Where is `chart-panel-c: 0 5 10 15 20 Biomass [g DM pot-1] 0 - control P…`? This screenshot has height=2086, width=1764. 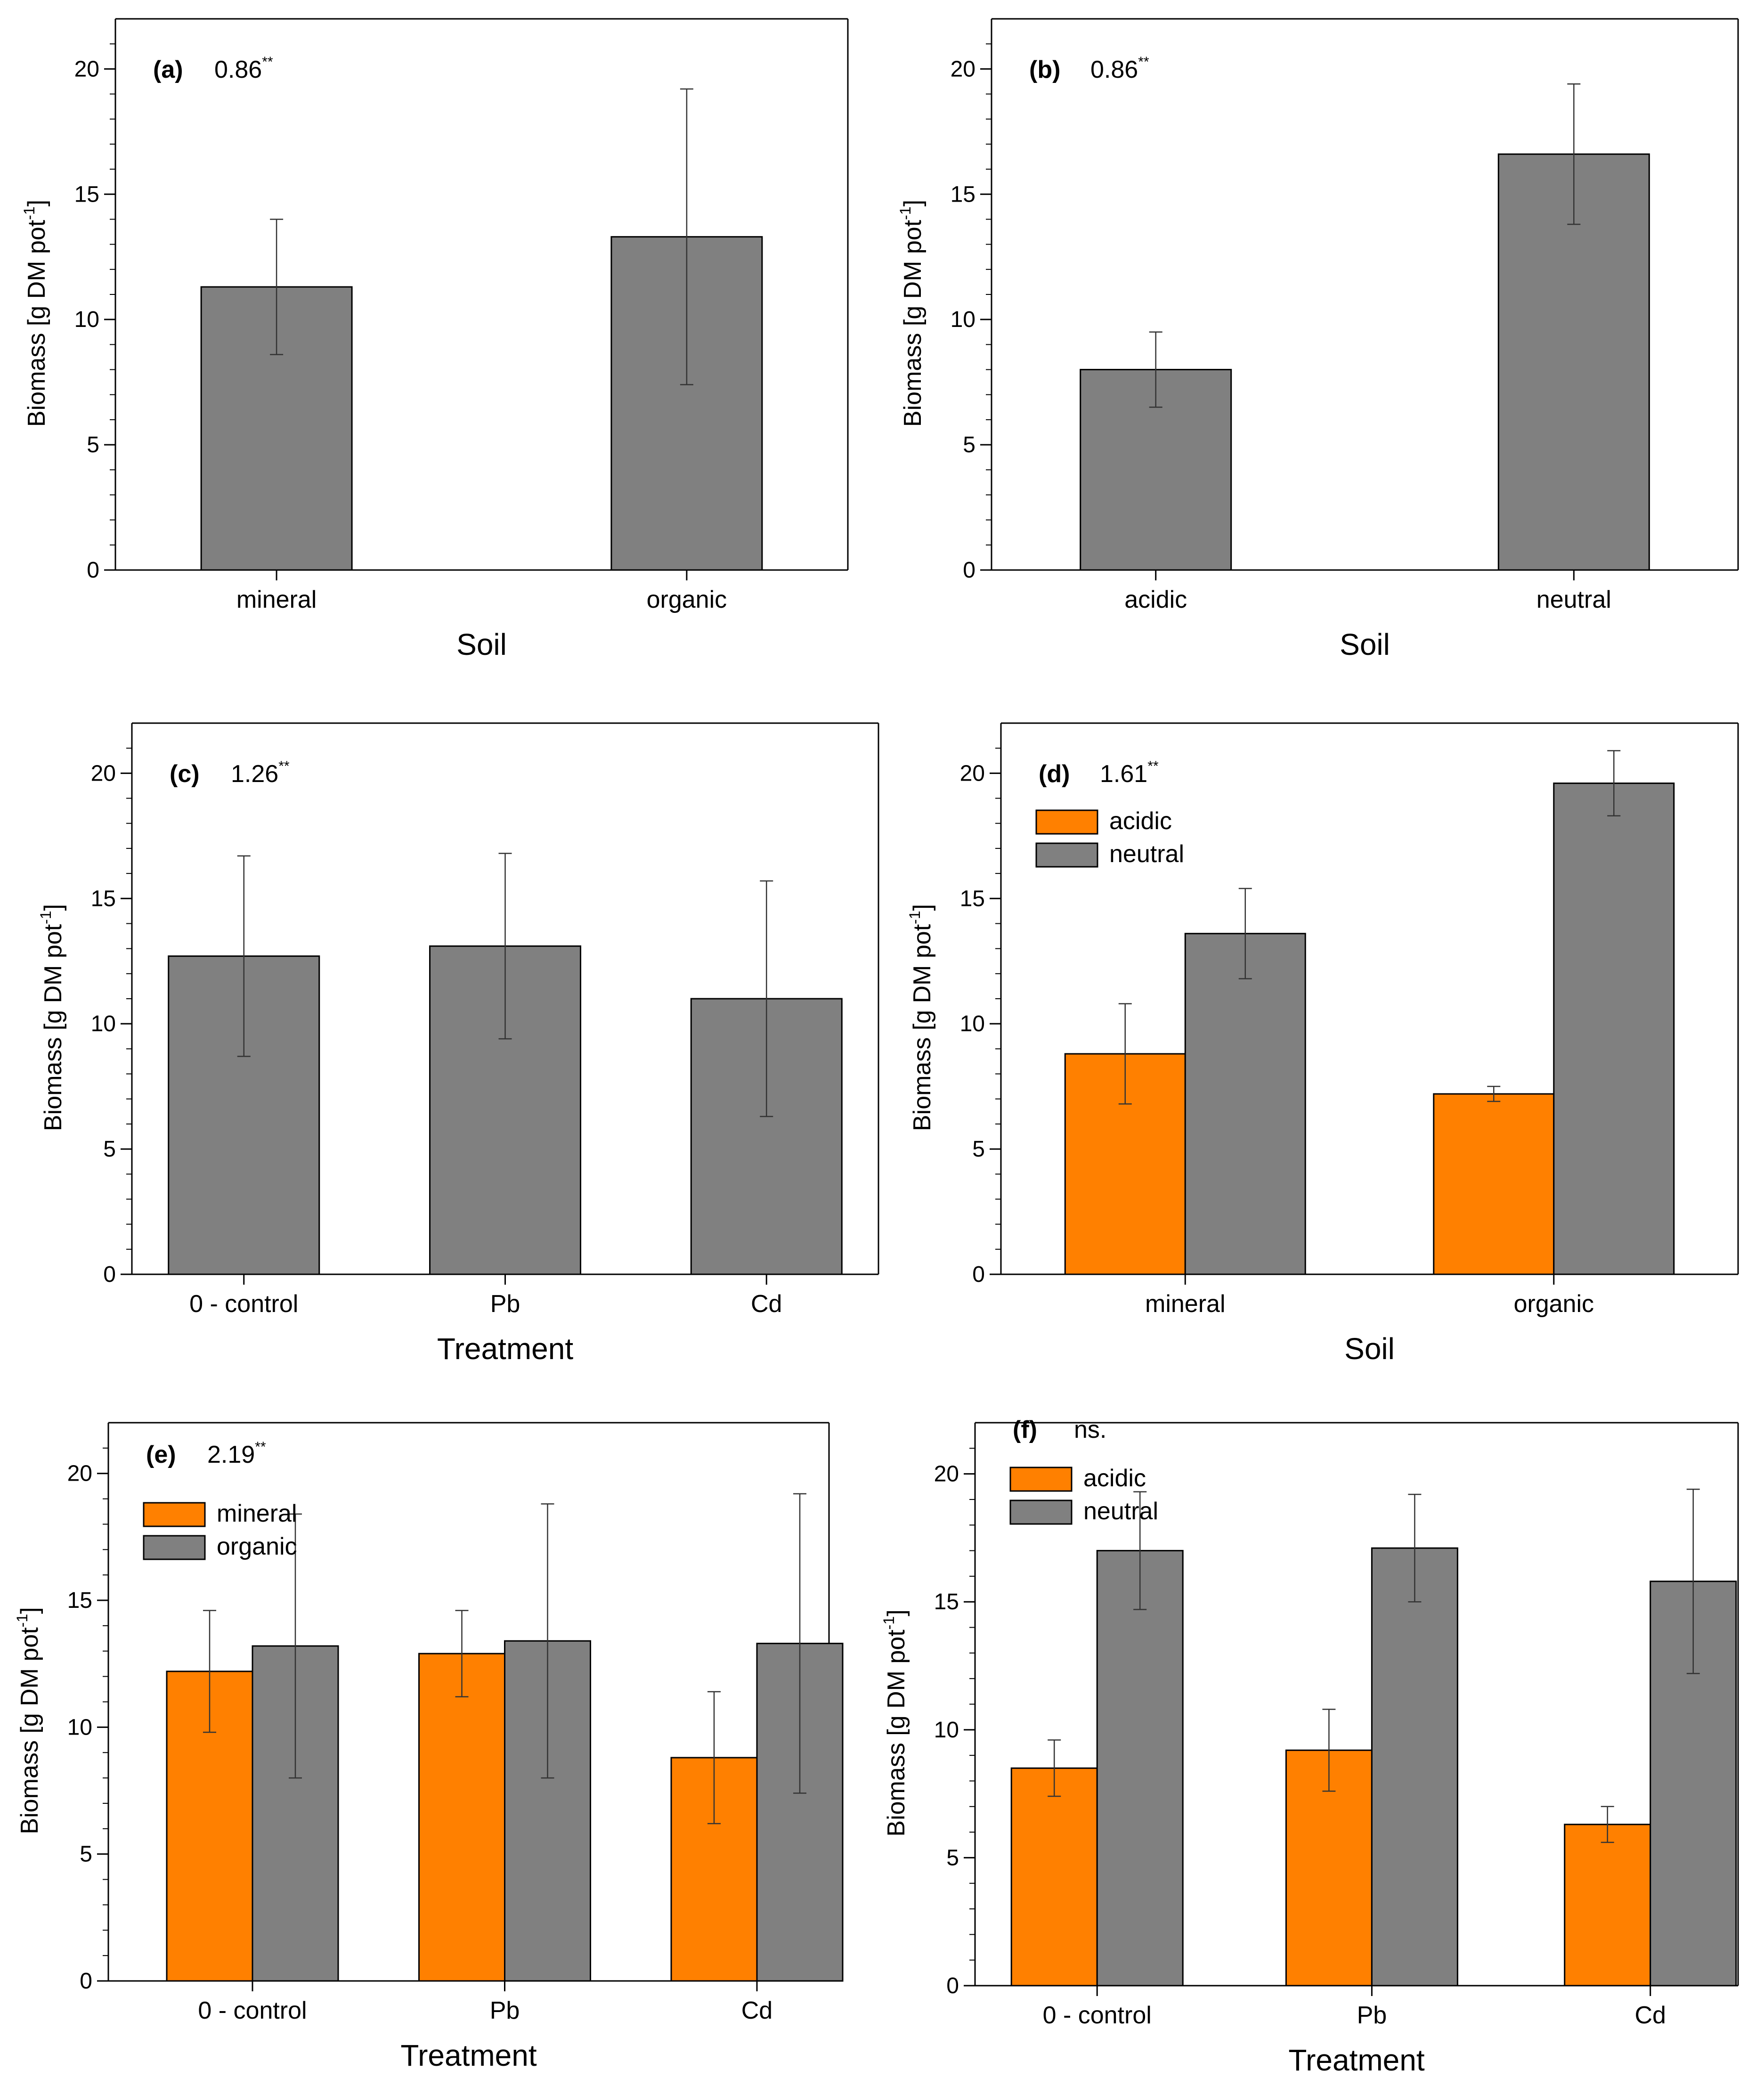 chart-panel-c: 0 5 10 15 20 Biomass [g DM pot-1] 0 - control P… is located at coordinates (458, 1044).